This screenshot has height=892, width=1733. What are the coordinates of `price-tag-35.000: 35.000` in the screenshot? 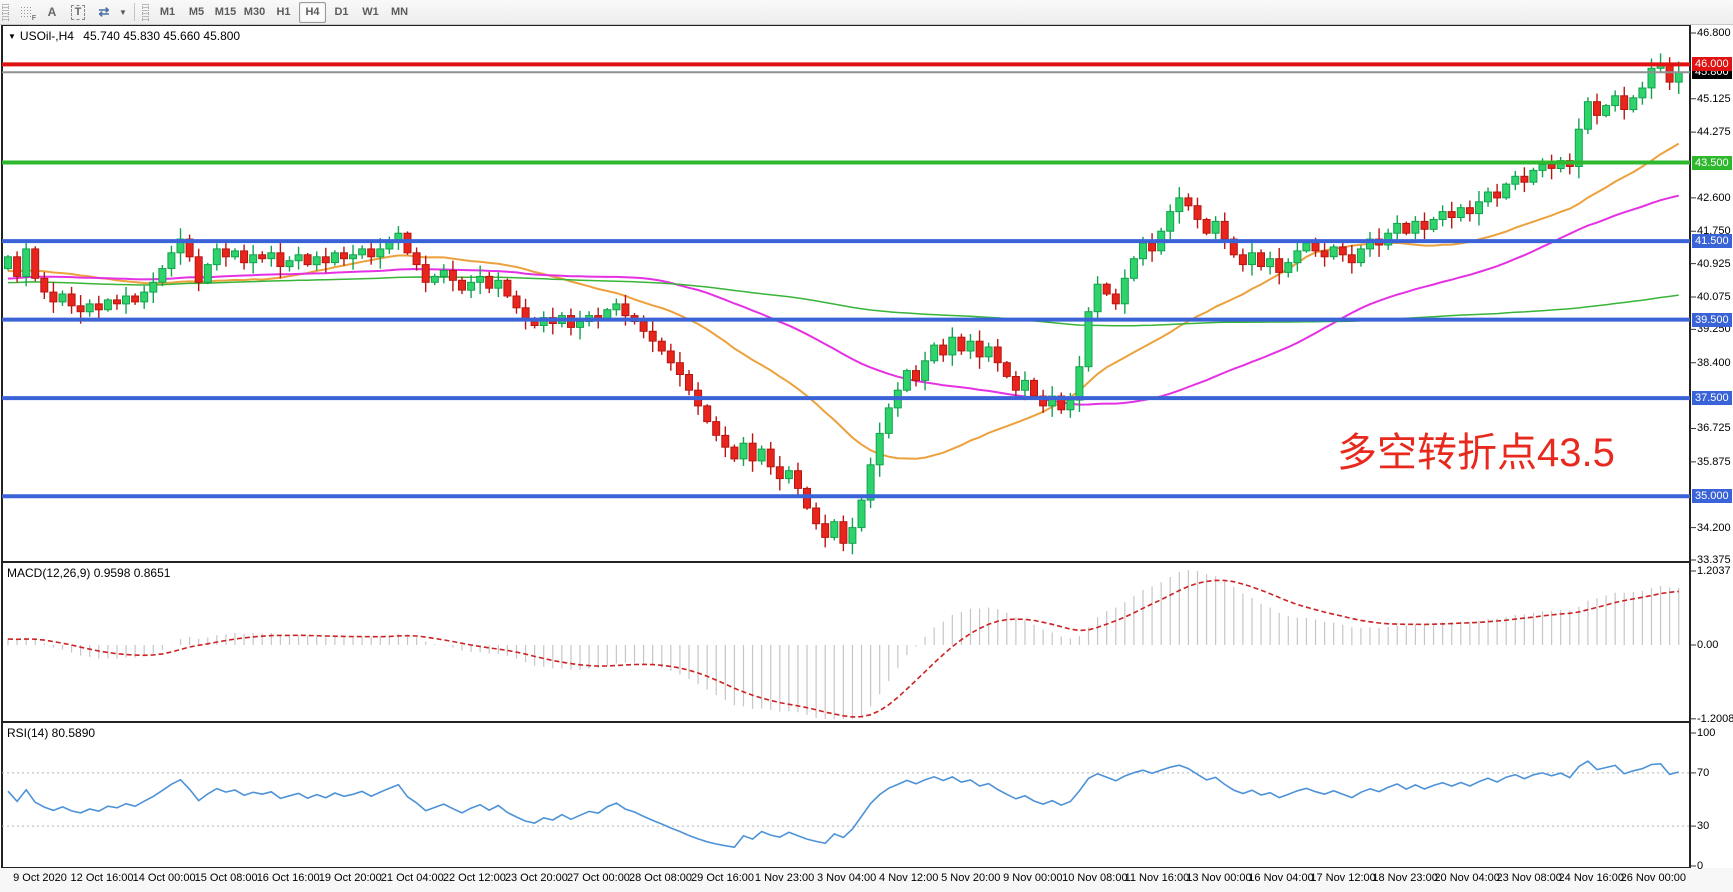 It's located at (1712, 496).